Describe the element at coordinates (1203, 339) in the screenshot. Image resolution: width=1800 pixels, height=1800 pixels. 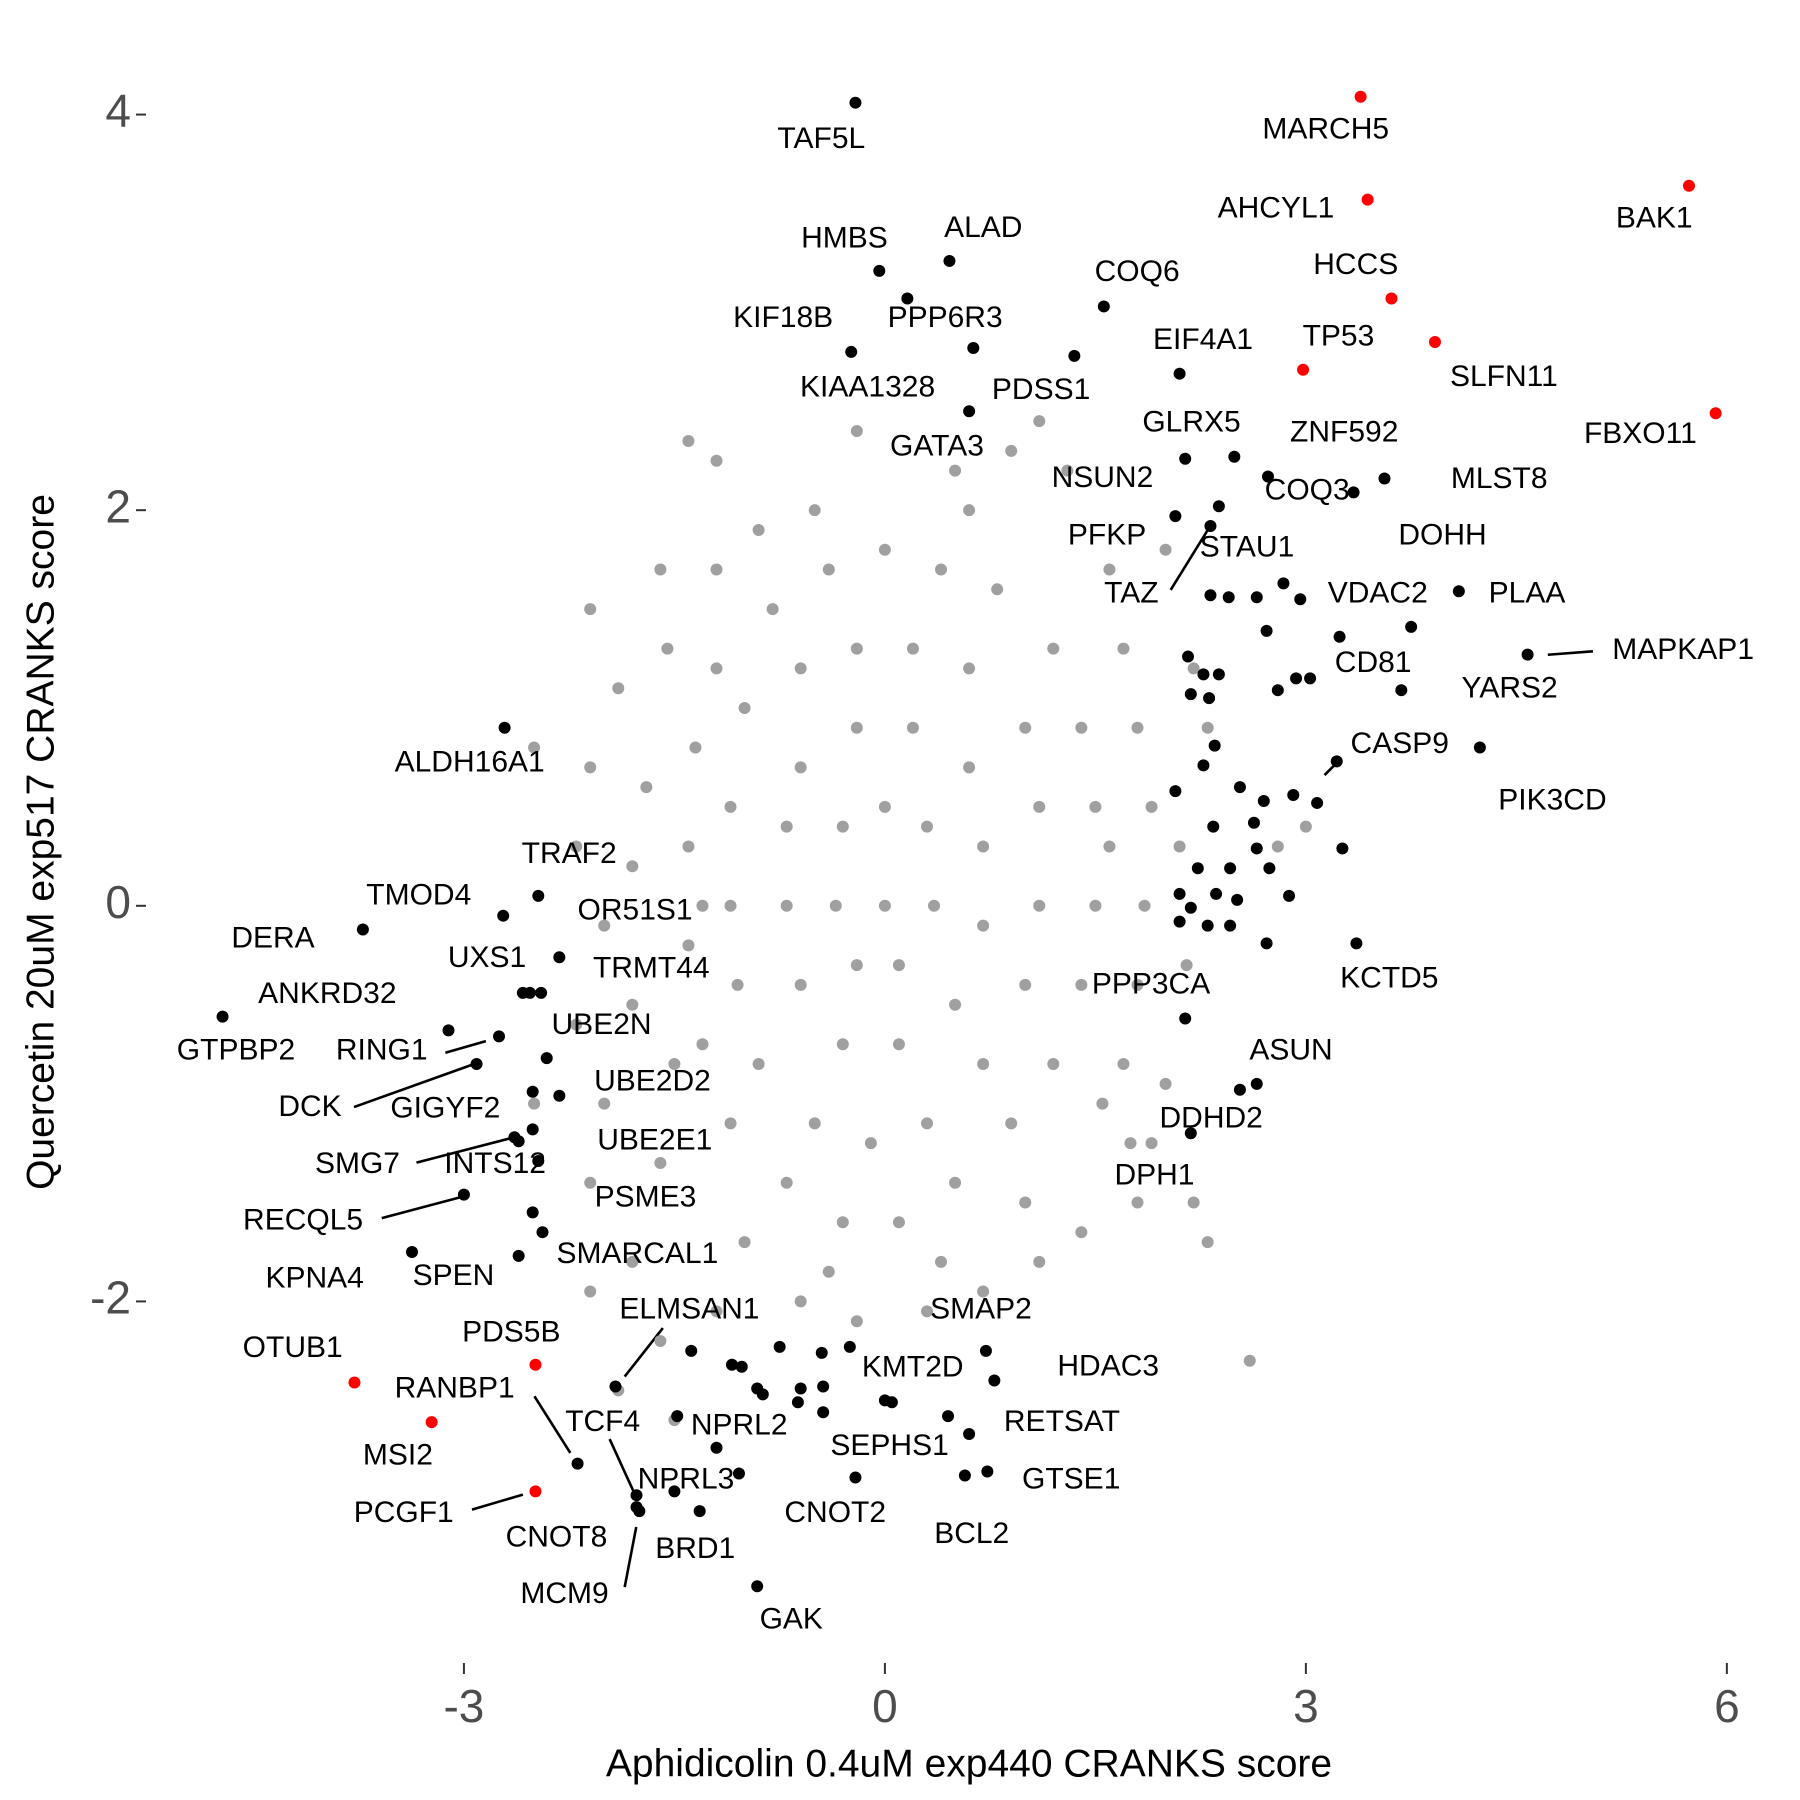
I see `point-label: EIF4A1` at that location.